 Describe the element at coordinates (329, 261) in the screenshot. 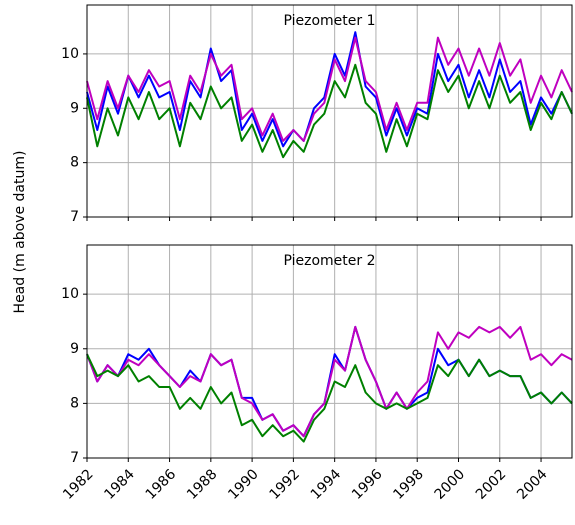

I see `panel-title: Piezometer 2` at that location.